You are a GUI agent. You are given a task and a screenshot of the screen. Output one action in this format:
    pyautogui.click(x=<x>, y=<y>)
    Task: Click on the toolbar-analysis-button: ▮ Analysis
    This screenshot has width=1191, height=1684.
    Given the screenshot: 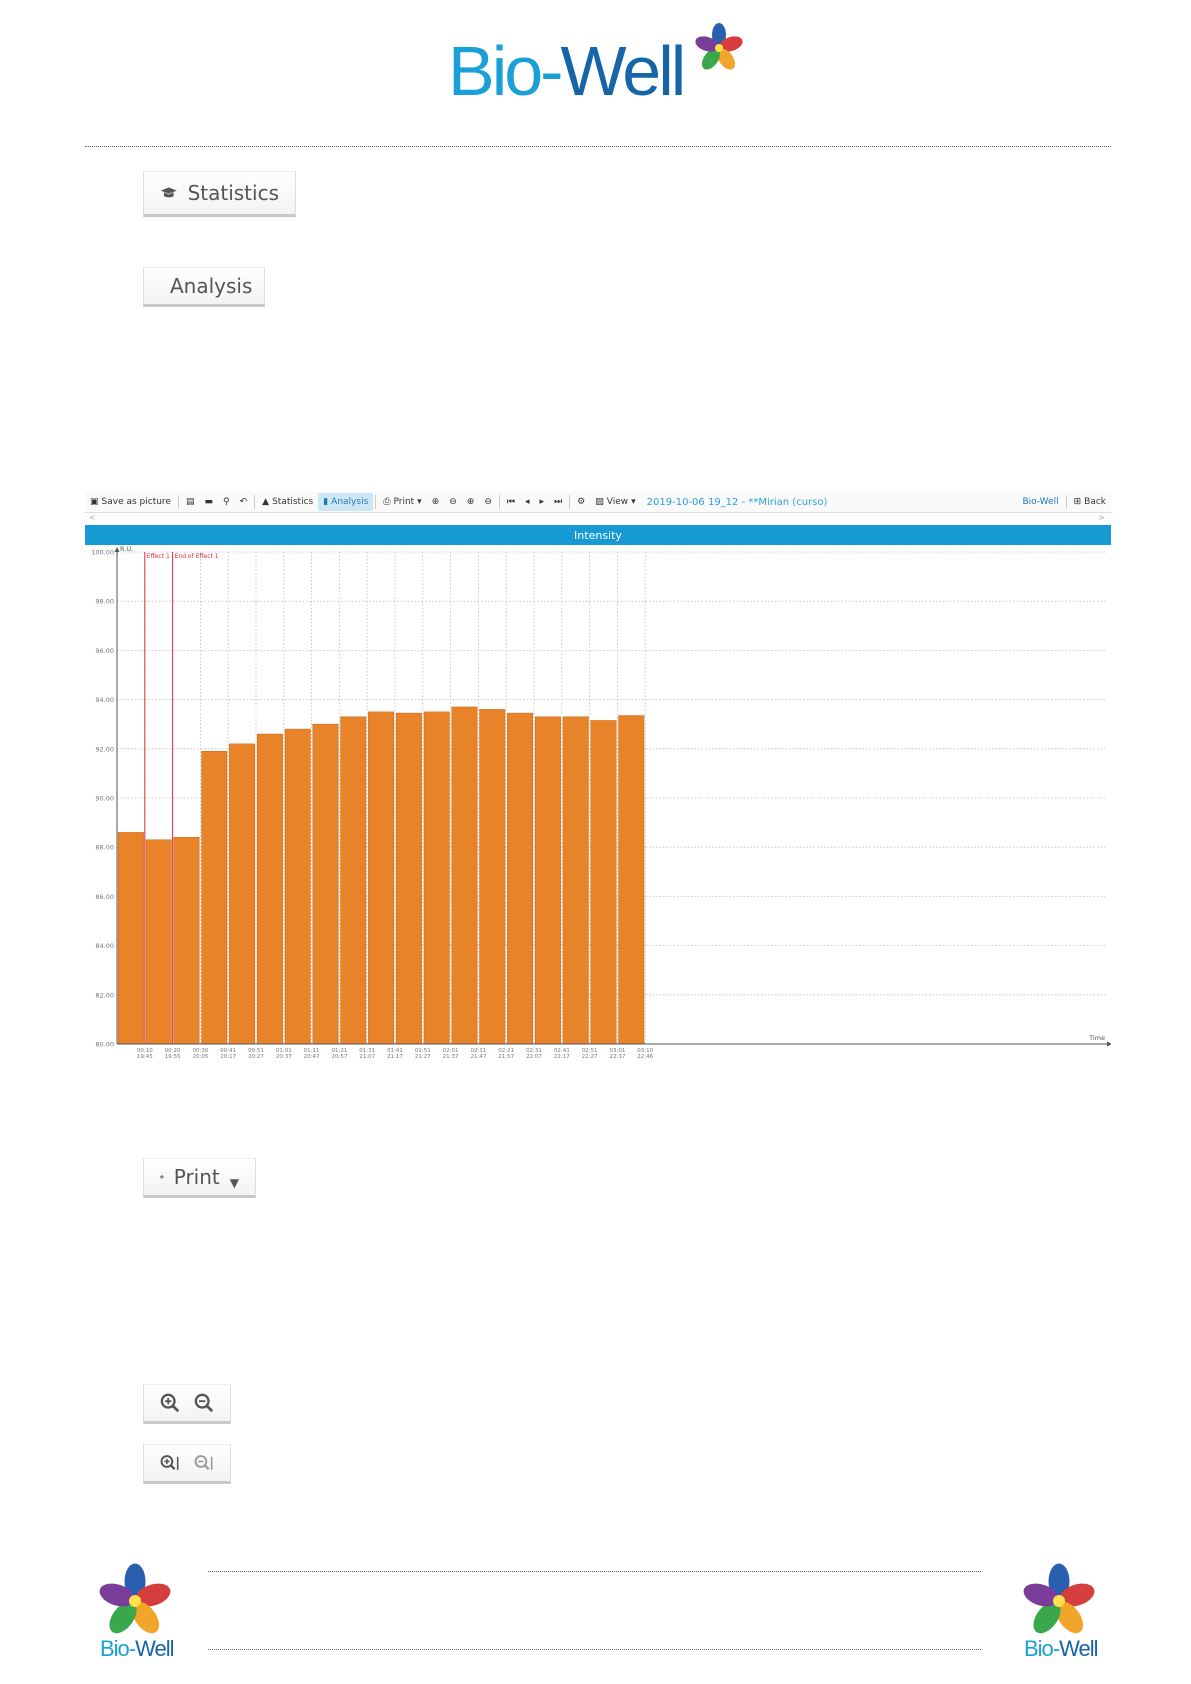 What is the action you would take?
    pyautogui.click(x=346, y=502)
    